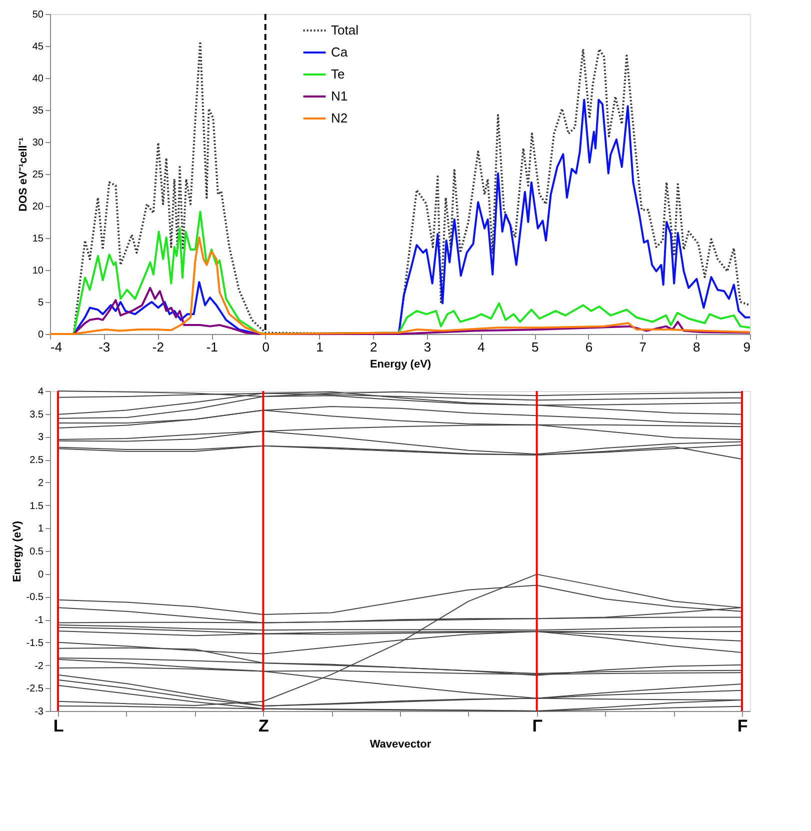  I want to click on y-tick-label: 3.5, so click(37, 414).